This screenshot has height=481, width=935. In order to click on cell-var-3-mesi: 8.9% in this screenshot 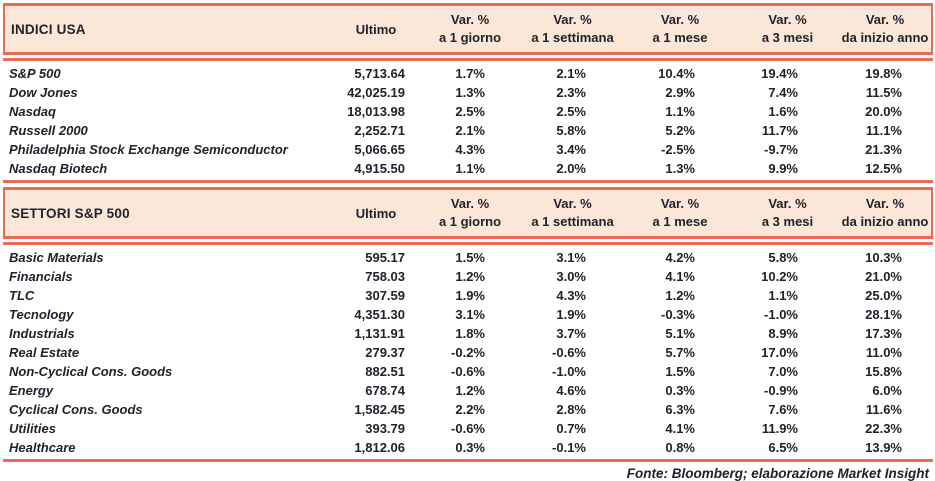, I will do `click(783, 333)`.